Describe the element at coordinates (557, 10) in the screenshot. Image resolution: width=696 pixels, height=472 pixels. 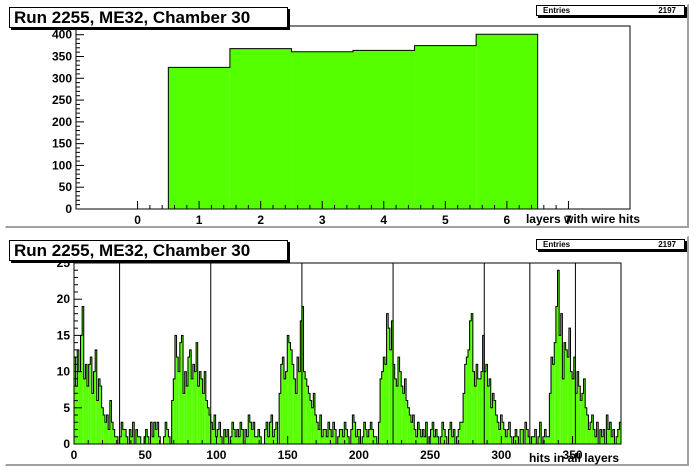
I see `stats-entries-label: Entries` at that location.